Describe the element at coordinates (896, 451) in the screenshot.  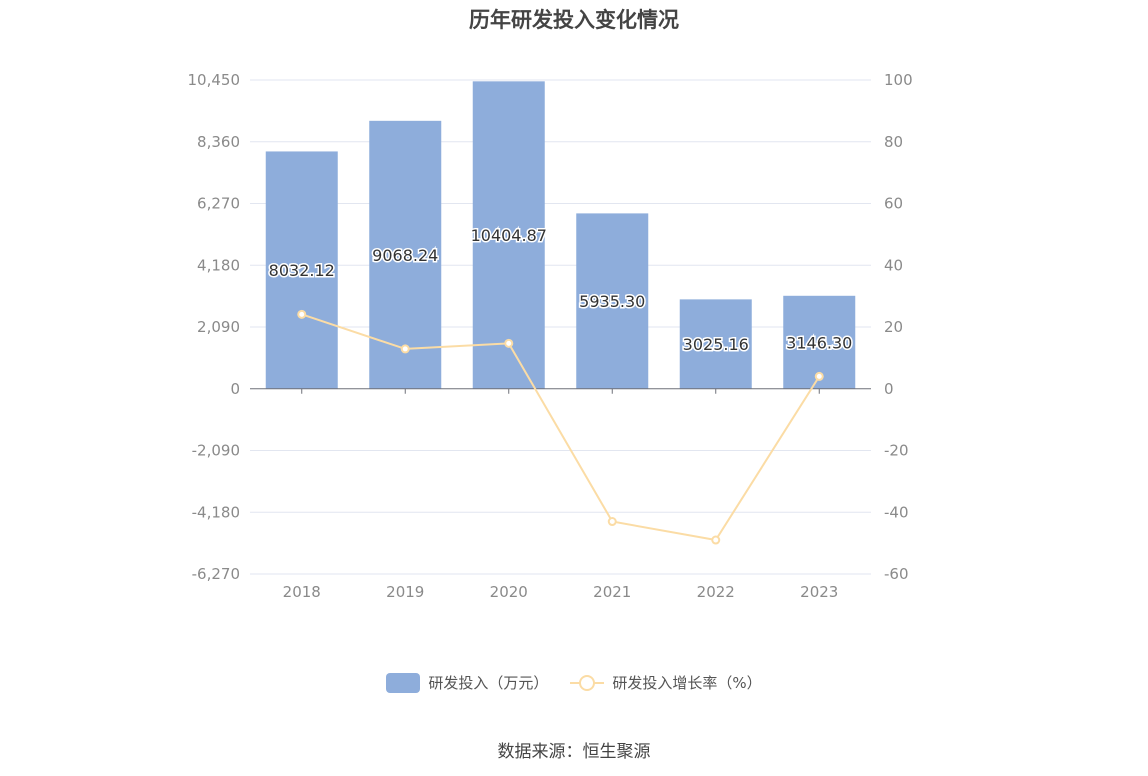
I see `y-right-tick-label: -20` at that location.